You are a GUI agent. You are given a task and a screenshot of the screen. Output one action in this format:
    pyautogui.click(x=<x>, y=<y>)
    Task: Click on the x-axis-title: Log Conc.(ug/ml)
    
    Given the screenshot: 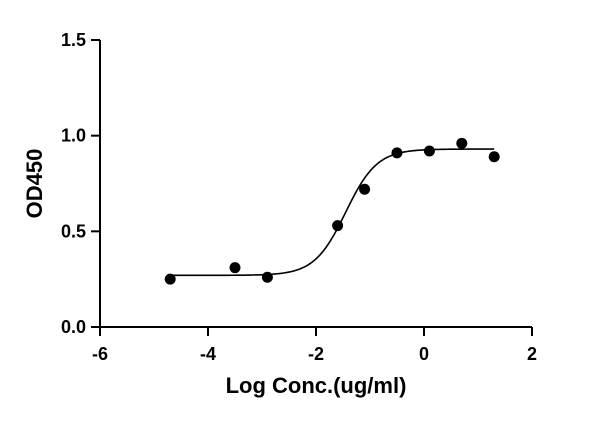 What is the action you would take?
    pyautogui.click(x=316, y=385)
    